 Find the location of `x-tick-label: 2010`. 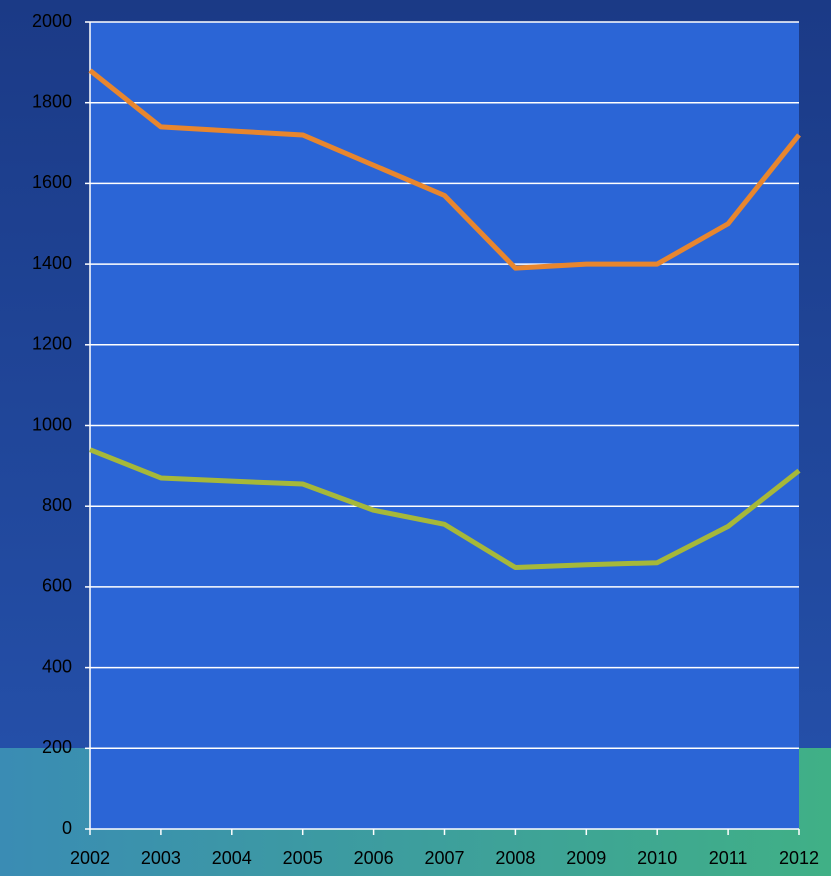

x-tick-label: 2010 is located at coordinates (657, 858).